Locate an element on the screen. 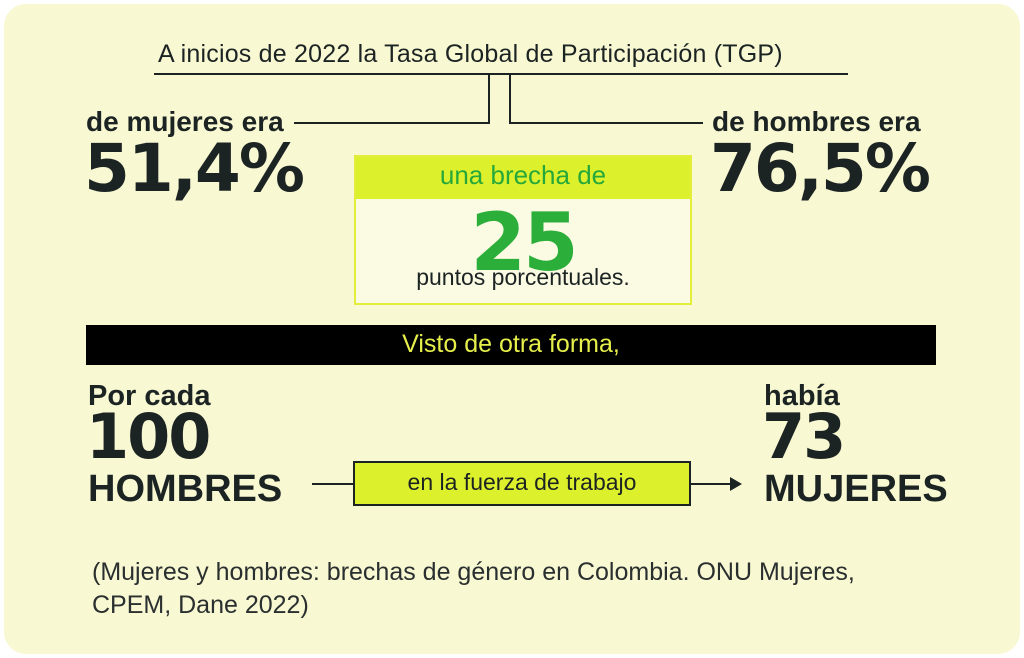  banner-bar is located at coordinates (511, 345).